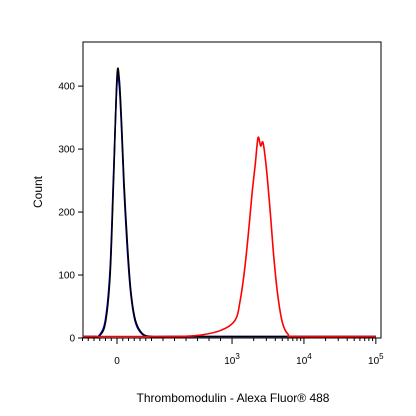 This screenshot has height=416, width=416. Describe the element at coordinates (72, 339) in the screenshot. I see `y-tick-label: 0` at that location.